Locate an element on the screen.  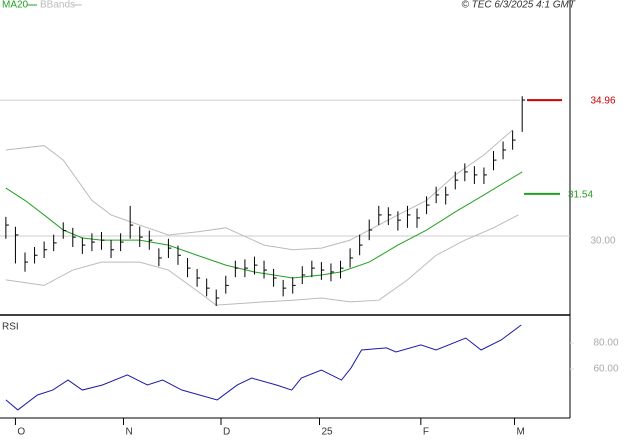
y-tick-label: 80.00 is located at coordinates (605, 343).